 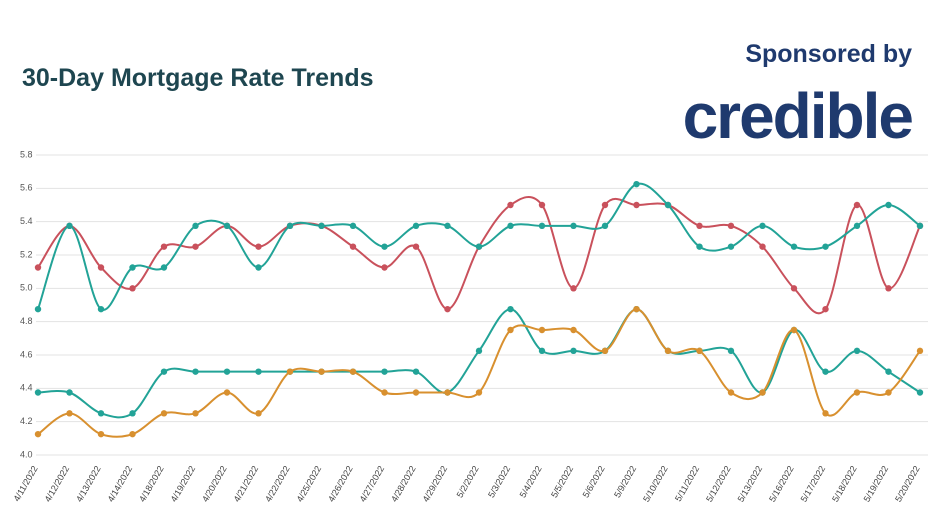 I want to click on x-tick-label: 4/14/2022, so click(x=120, y=484).